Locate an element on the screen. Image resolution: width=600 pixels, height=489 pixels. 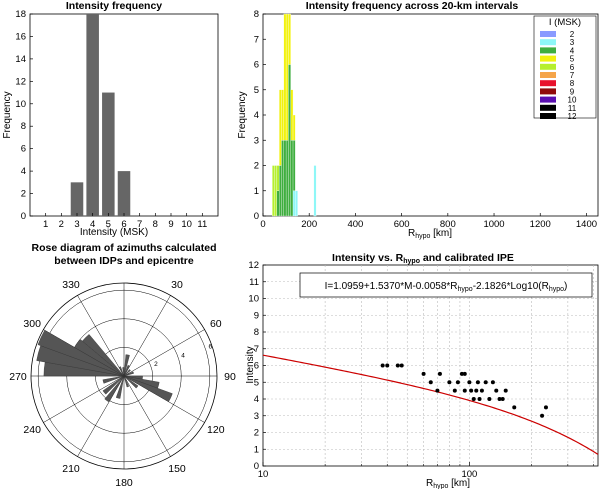
y-tick-label: 14 is located at coordinates (20, 59).